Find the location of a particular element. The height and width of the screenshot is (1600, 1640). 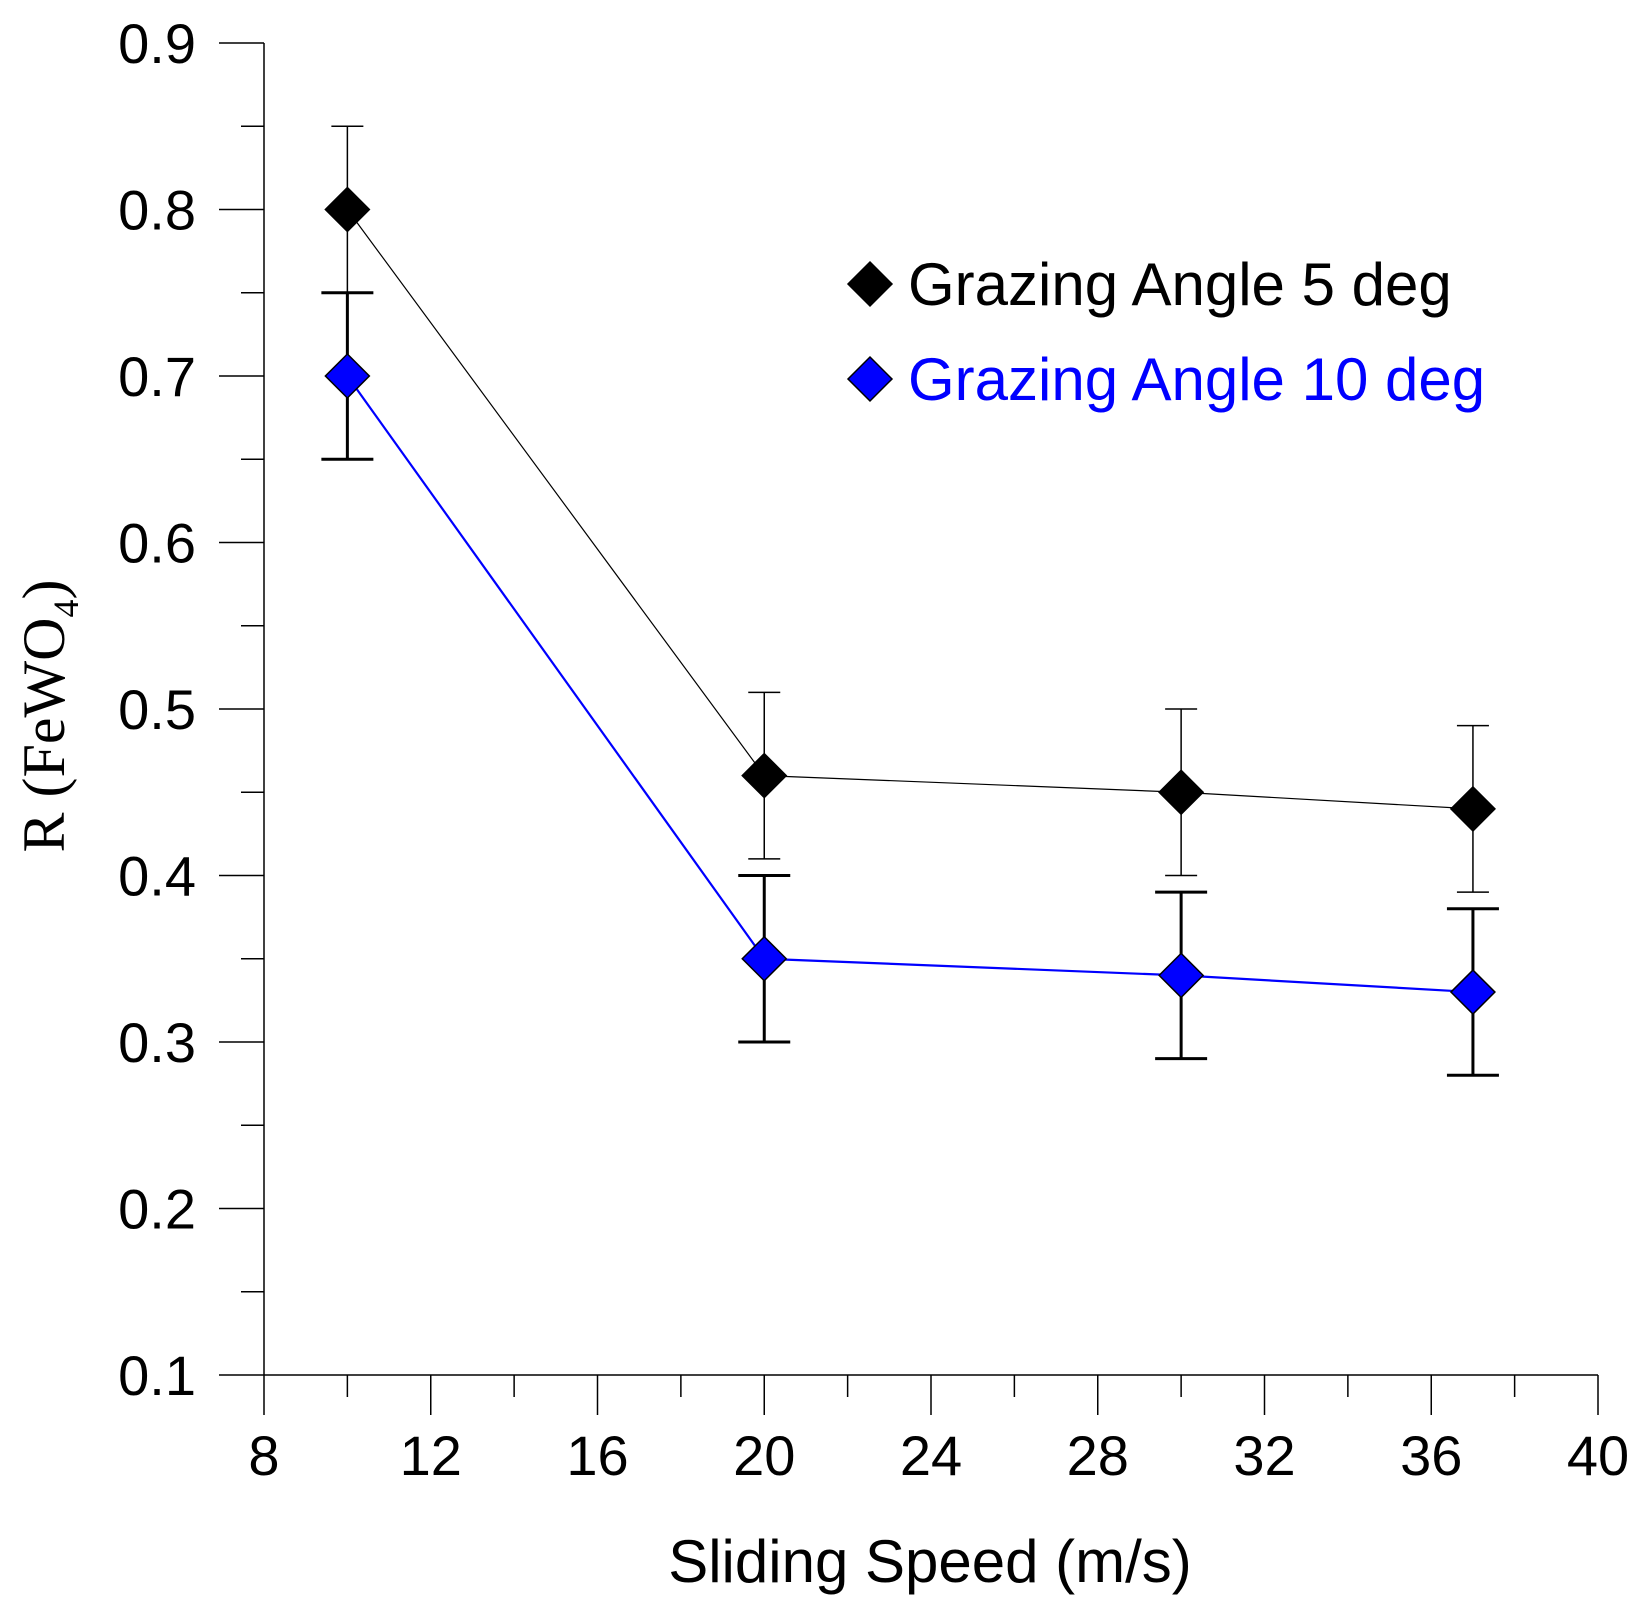

y-tick-label: 0.5 is located at coordinates (157, 709).